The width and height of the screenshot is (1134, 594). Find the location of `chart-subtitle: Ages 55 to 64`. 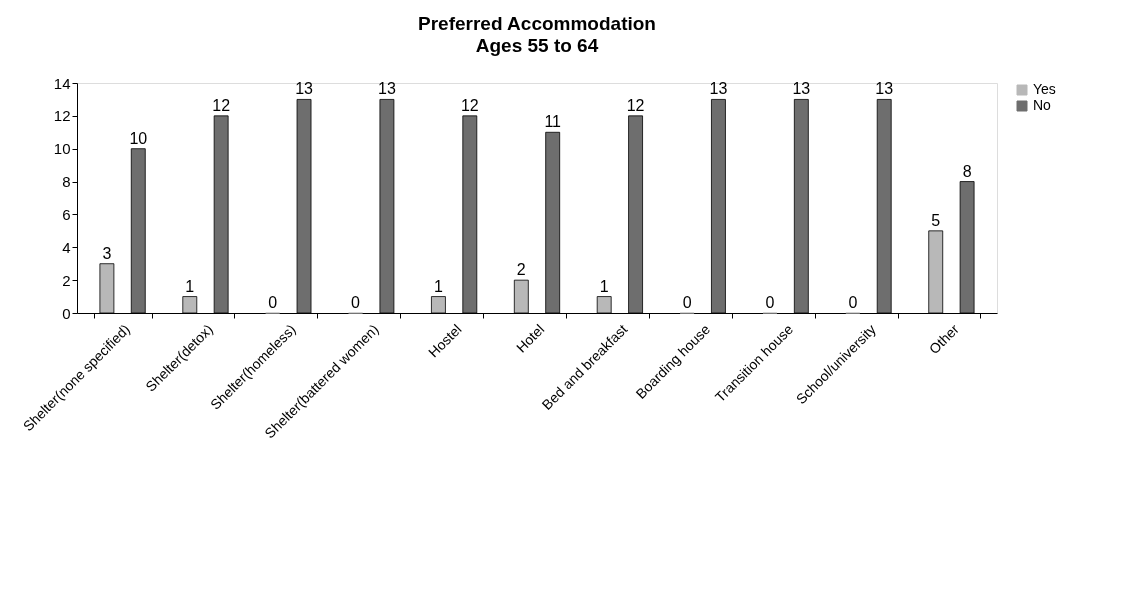

chart-subtitle: Ages 55 to 64 is located at coordinates (537, 45).